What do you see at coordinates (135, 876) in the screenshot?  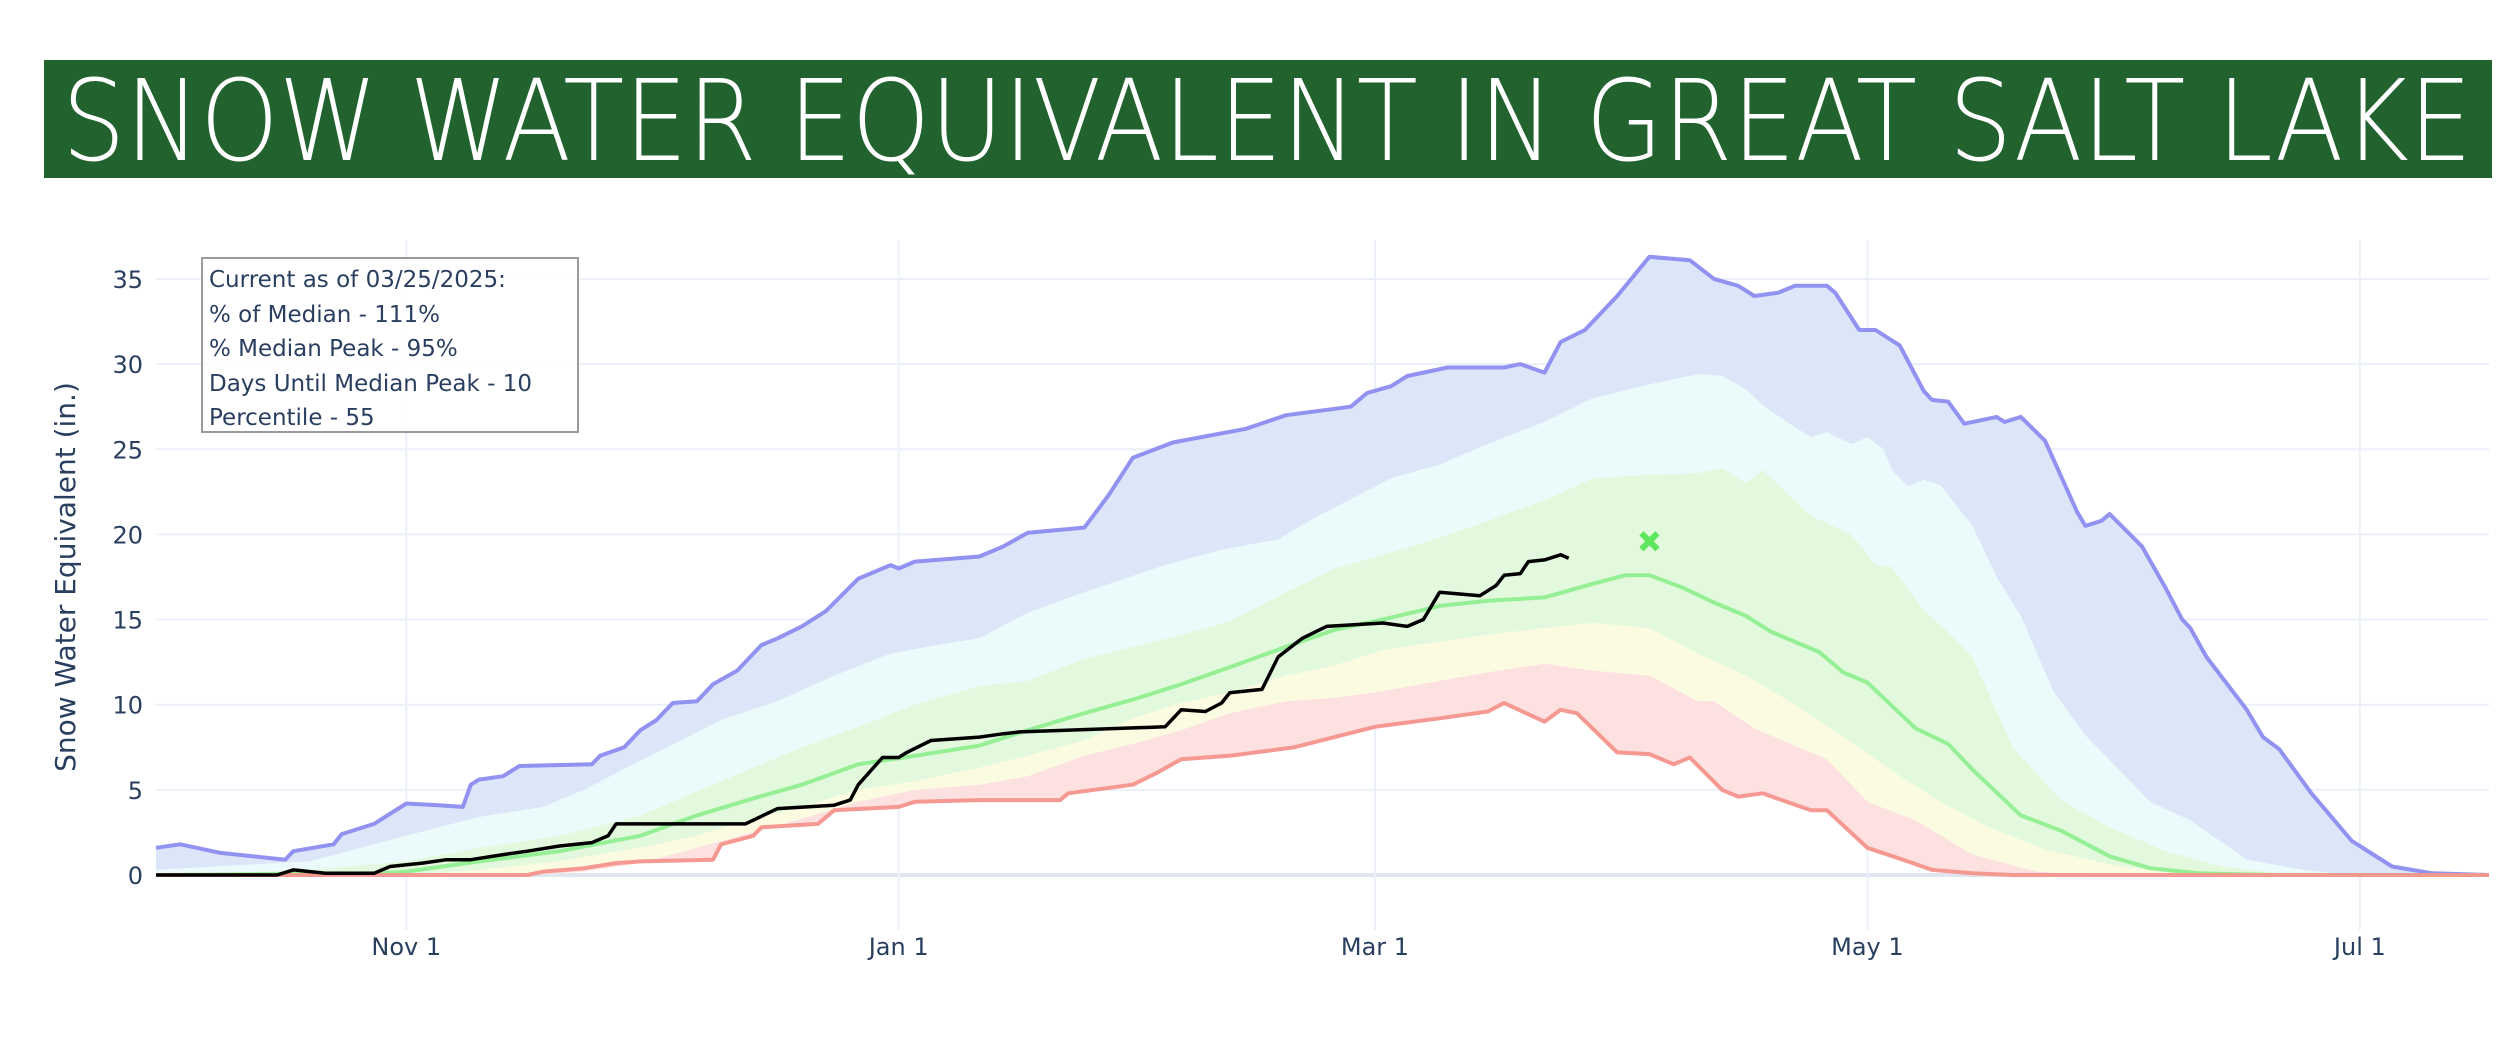 I see `y-tick-label: 0` at bounding box center [135, 876].